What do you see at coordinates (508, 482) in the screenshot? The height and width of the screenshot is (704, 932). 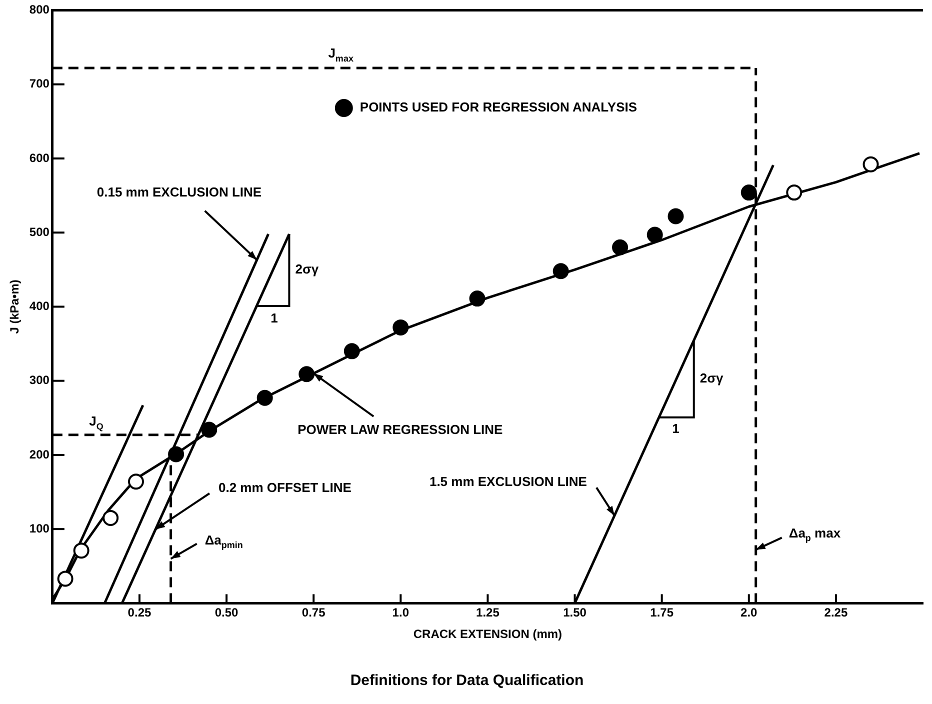 I see `text: 1.5 mm EXCLUSION LINE` at bounding box center [508, 482].